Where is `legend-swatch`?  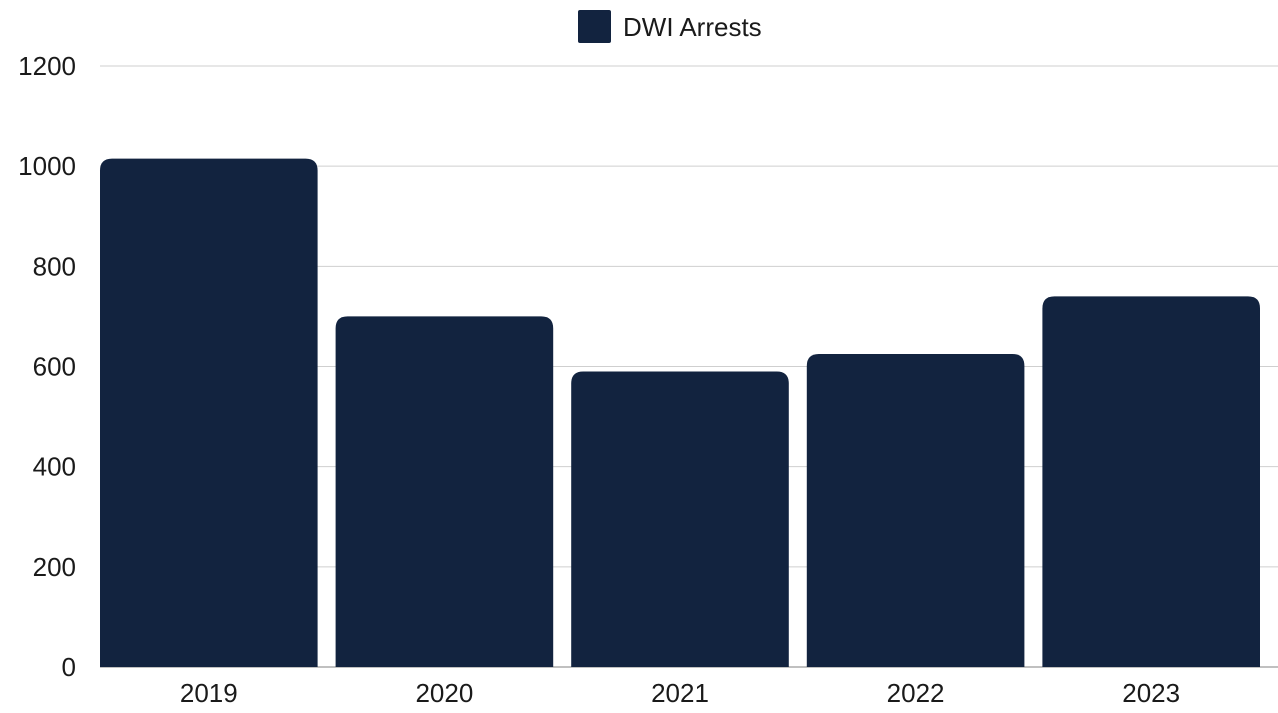
legend-swatch is located at coordinates (594, 26).